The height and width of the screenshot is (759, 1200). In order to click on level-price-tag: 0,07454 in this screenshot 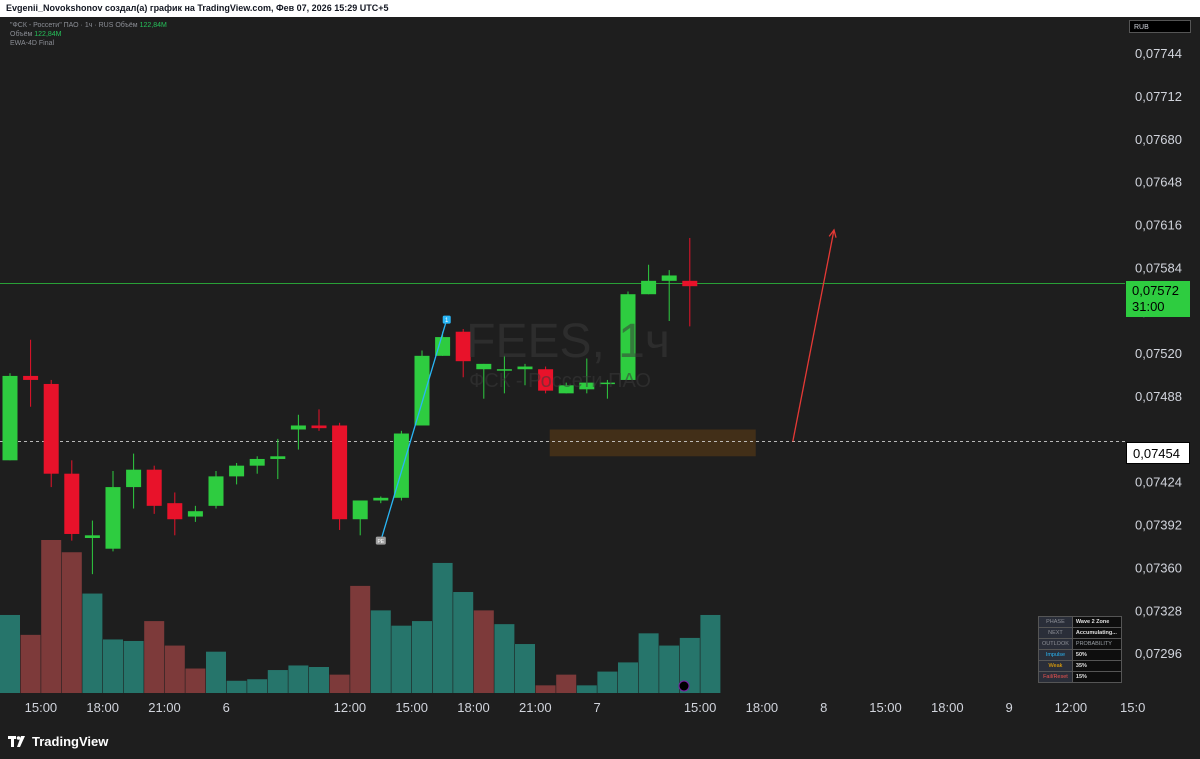, I will do `click(1158, 453)`.